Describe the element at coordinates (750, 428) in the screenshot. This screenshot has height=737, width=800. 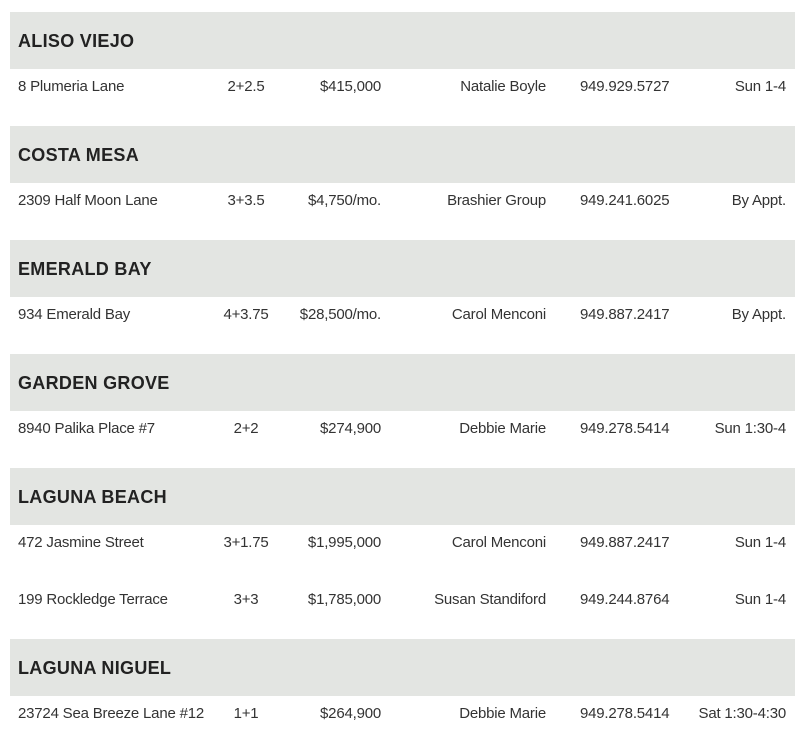
I see `open-house: Sun 1:30-4` at that location.